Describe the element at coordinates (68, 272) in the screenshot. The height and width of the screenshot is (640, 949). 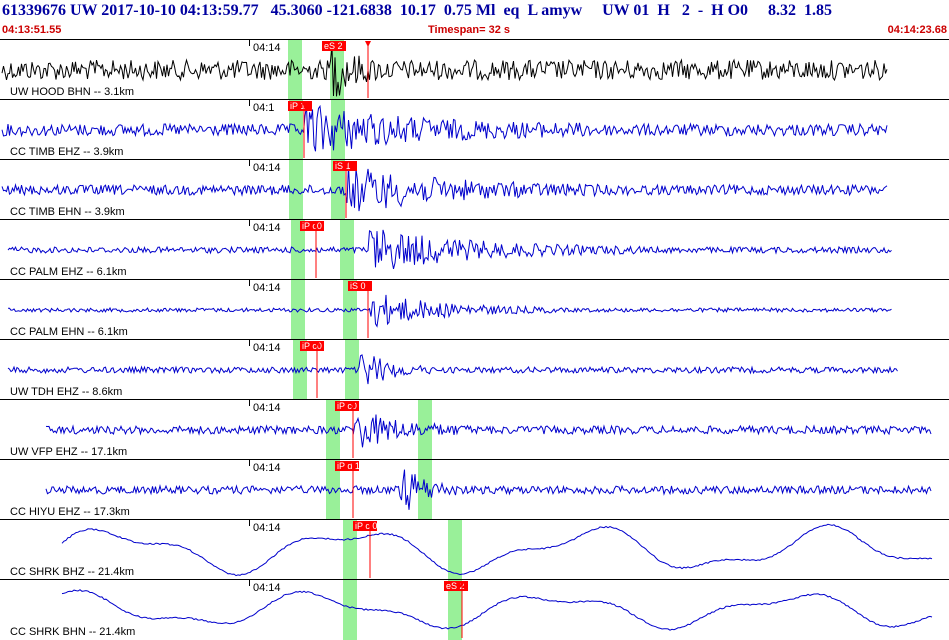
I see `station-label: CC PALM EHZ -- 6.1km` at that location.